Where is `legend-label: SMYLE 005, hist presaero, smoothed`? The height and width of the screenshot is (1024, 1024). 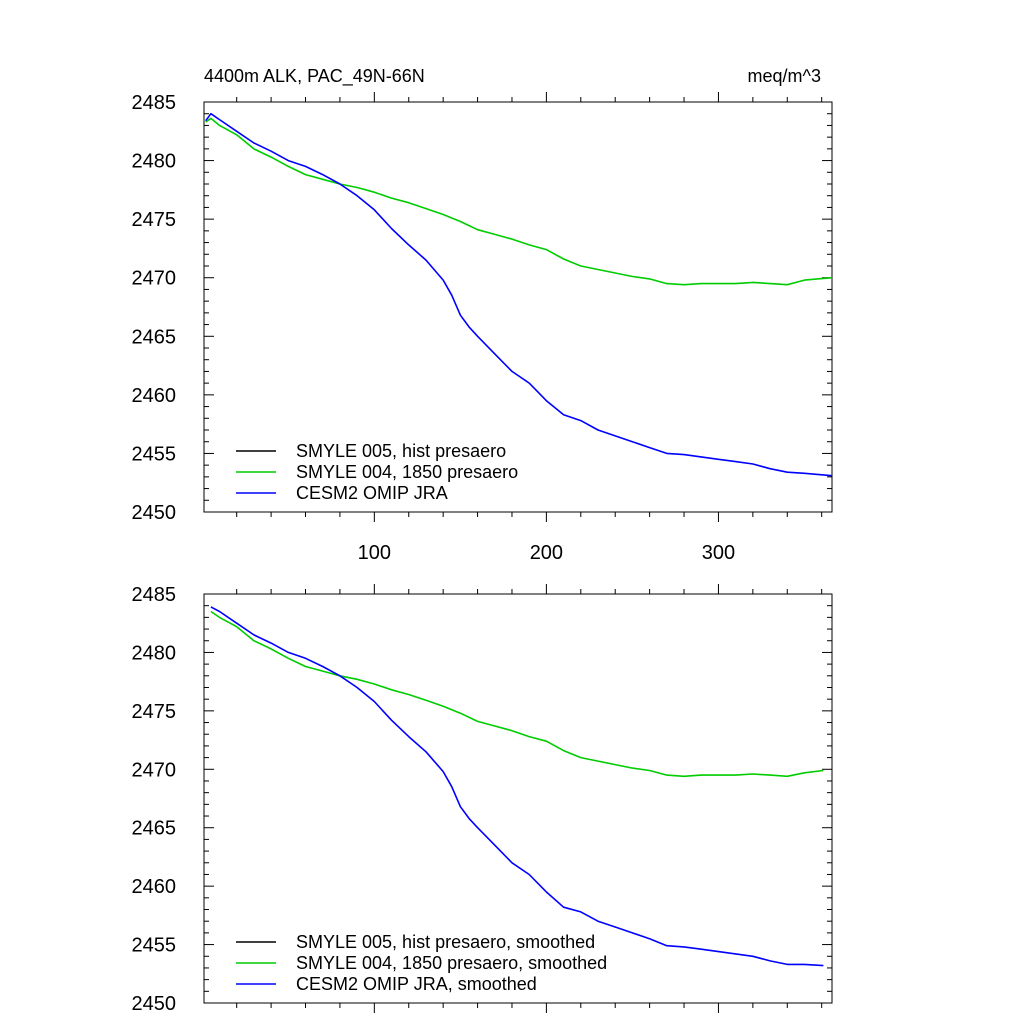
legend-label: SMYLE 005, hist presaero, smoothed is located at coordinates (445, 942).